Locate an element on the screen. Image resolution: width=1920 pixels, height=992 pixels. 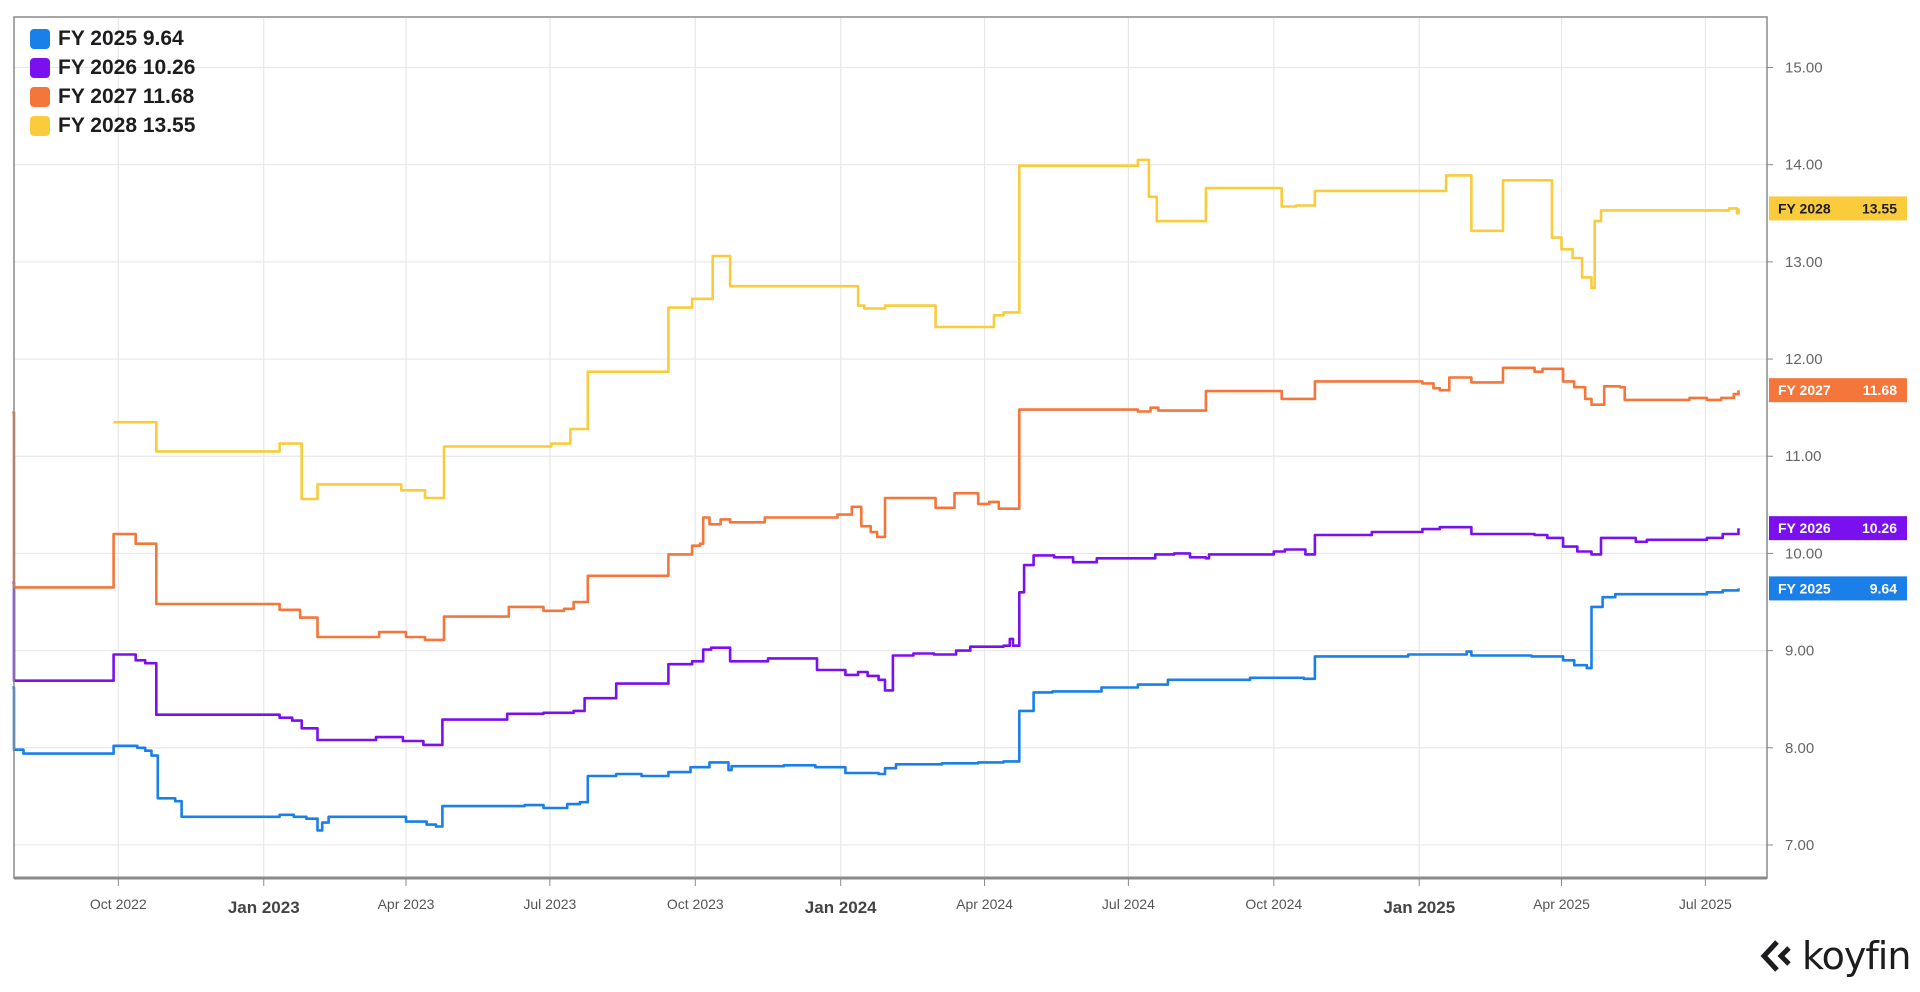
x-tick-label: Apr 2023 is located at coordinates (406, 904).